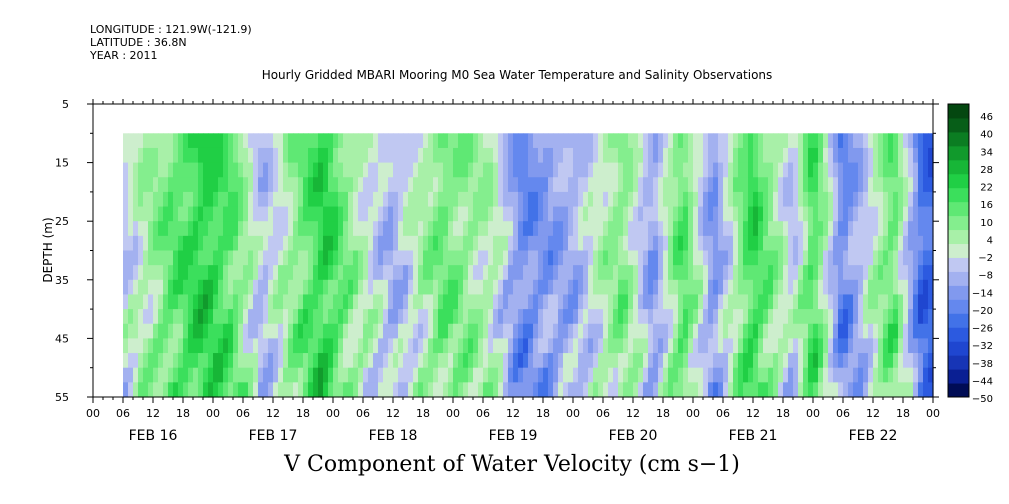 This screenshot has height=504, width=1009. What do you see at coordinates (543, 413) in the screenshot?
I see `x-hour-label: 18` at bounding box center [543, 413].